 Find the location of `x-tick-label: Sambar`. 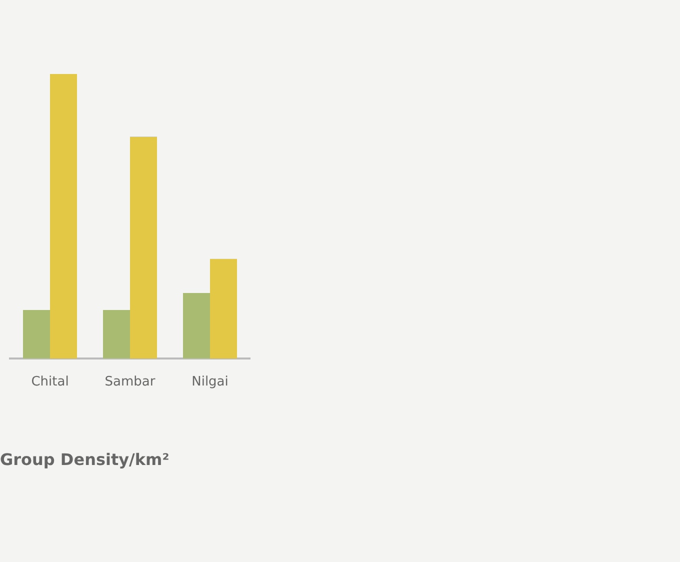

x-tick-label: Sambar is located at coordinates (130, 382).